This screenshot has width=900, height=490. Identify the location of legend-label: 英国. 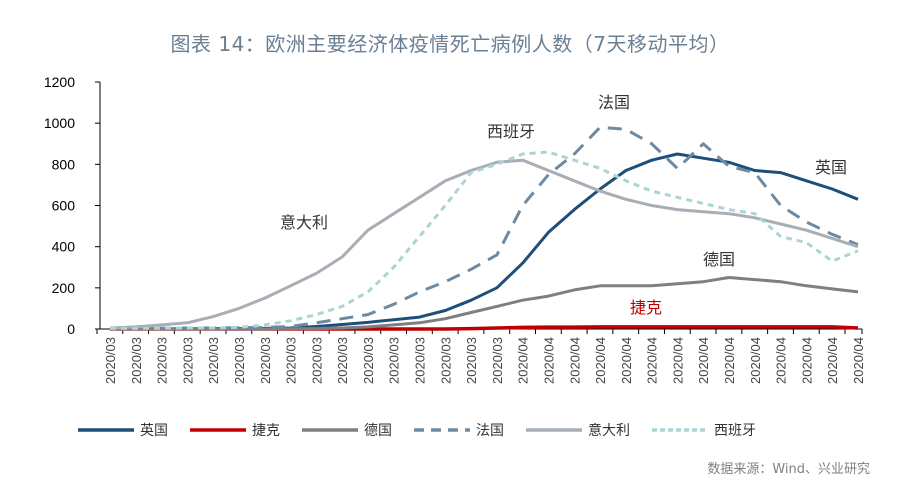
(154, 431).